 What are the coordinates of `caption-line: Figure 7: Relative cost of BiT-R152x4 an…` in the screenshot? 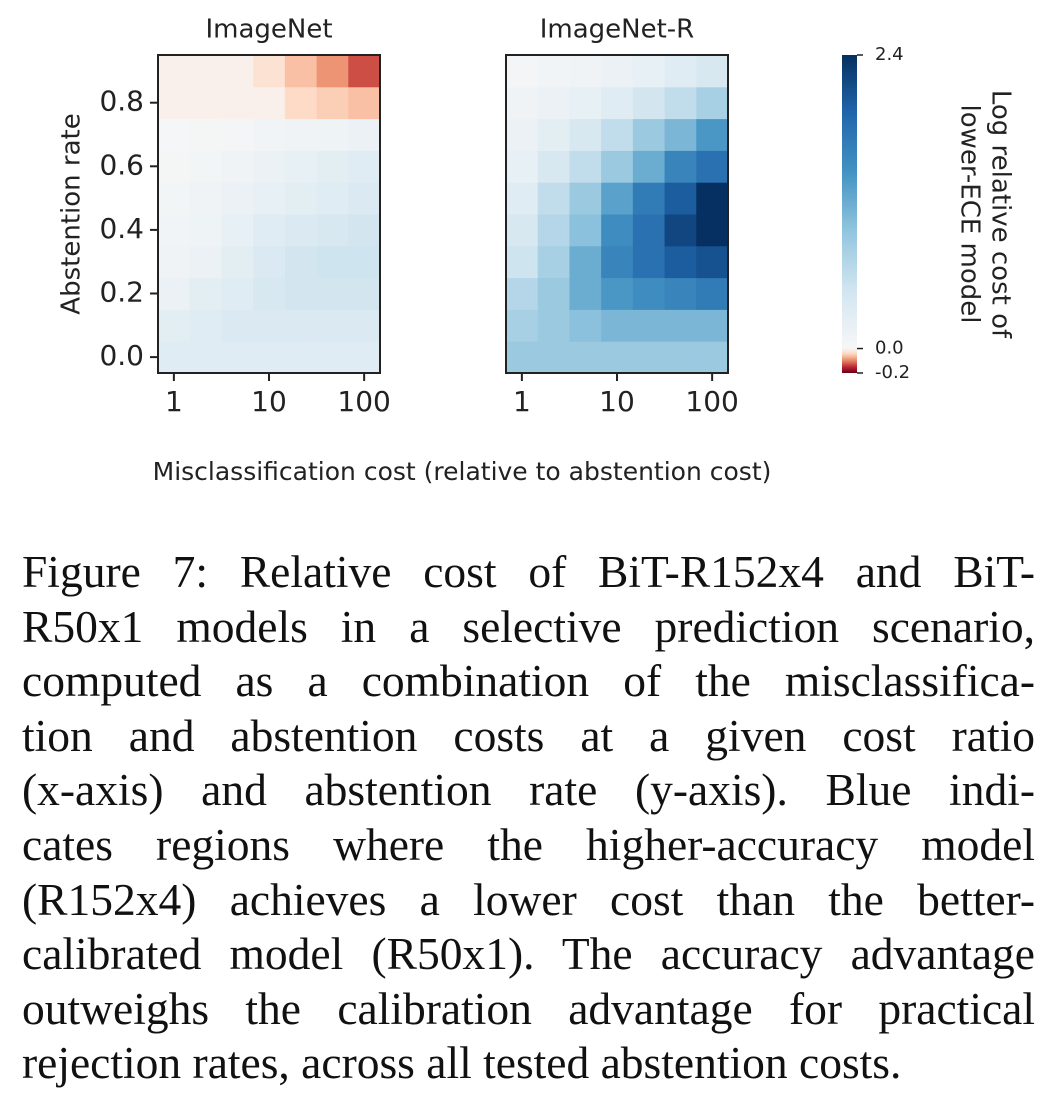 It's located at (528, 571).